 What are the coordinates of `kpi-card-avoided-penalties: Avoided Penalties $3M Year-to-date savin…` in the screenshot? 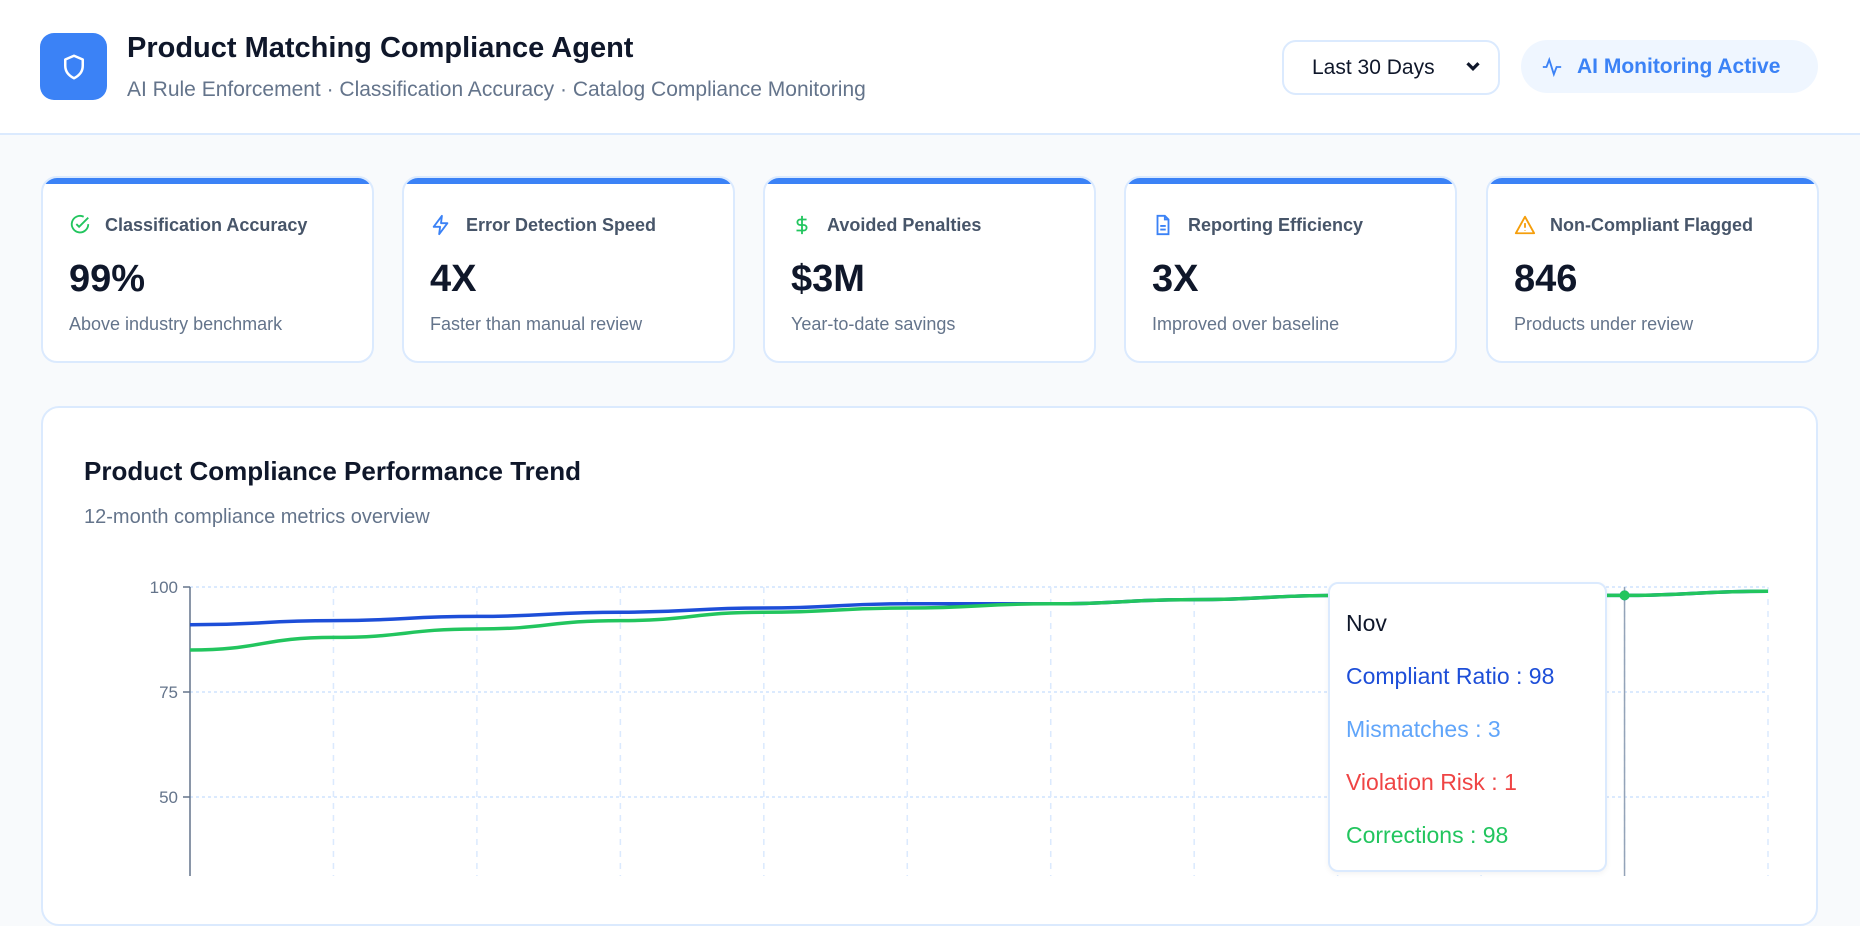 It's located at (929, 269).